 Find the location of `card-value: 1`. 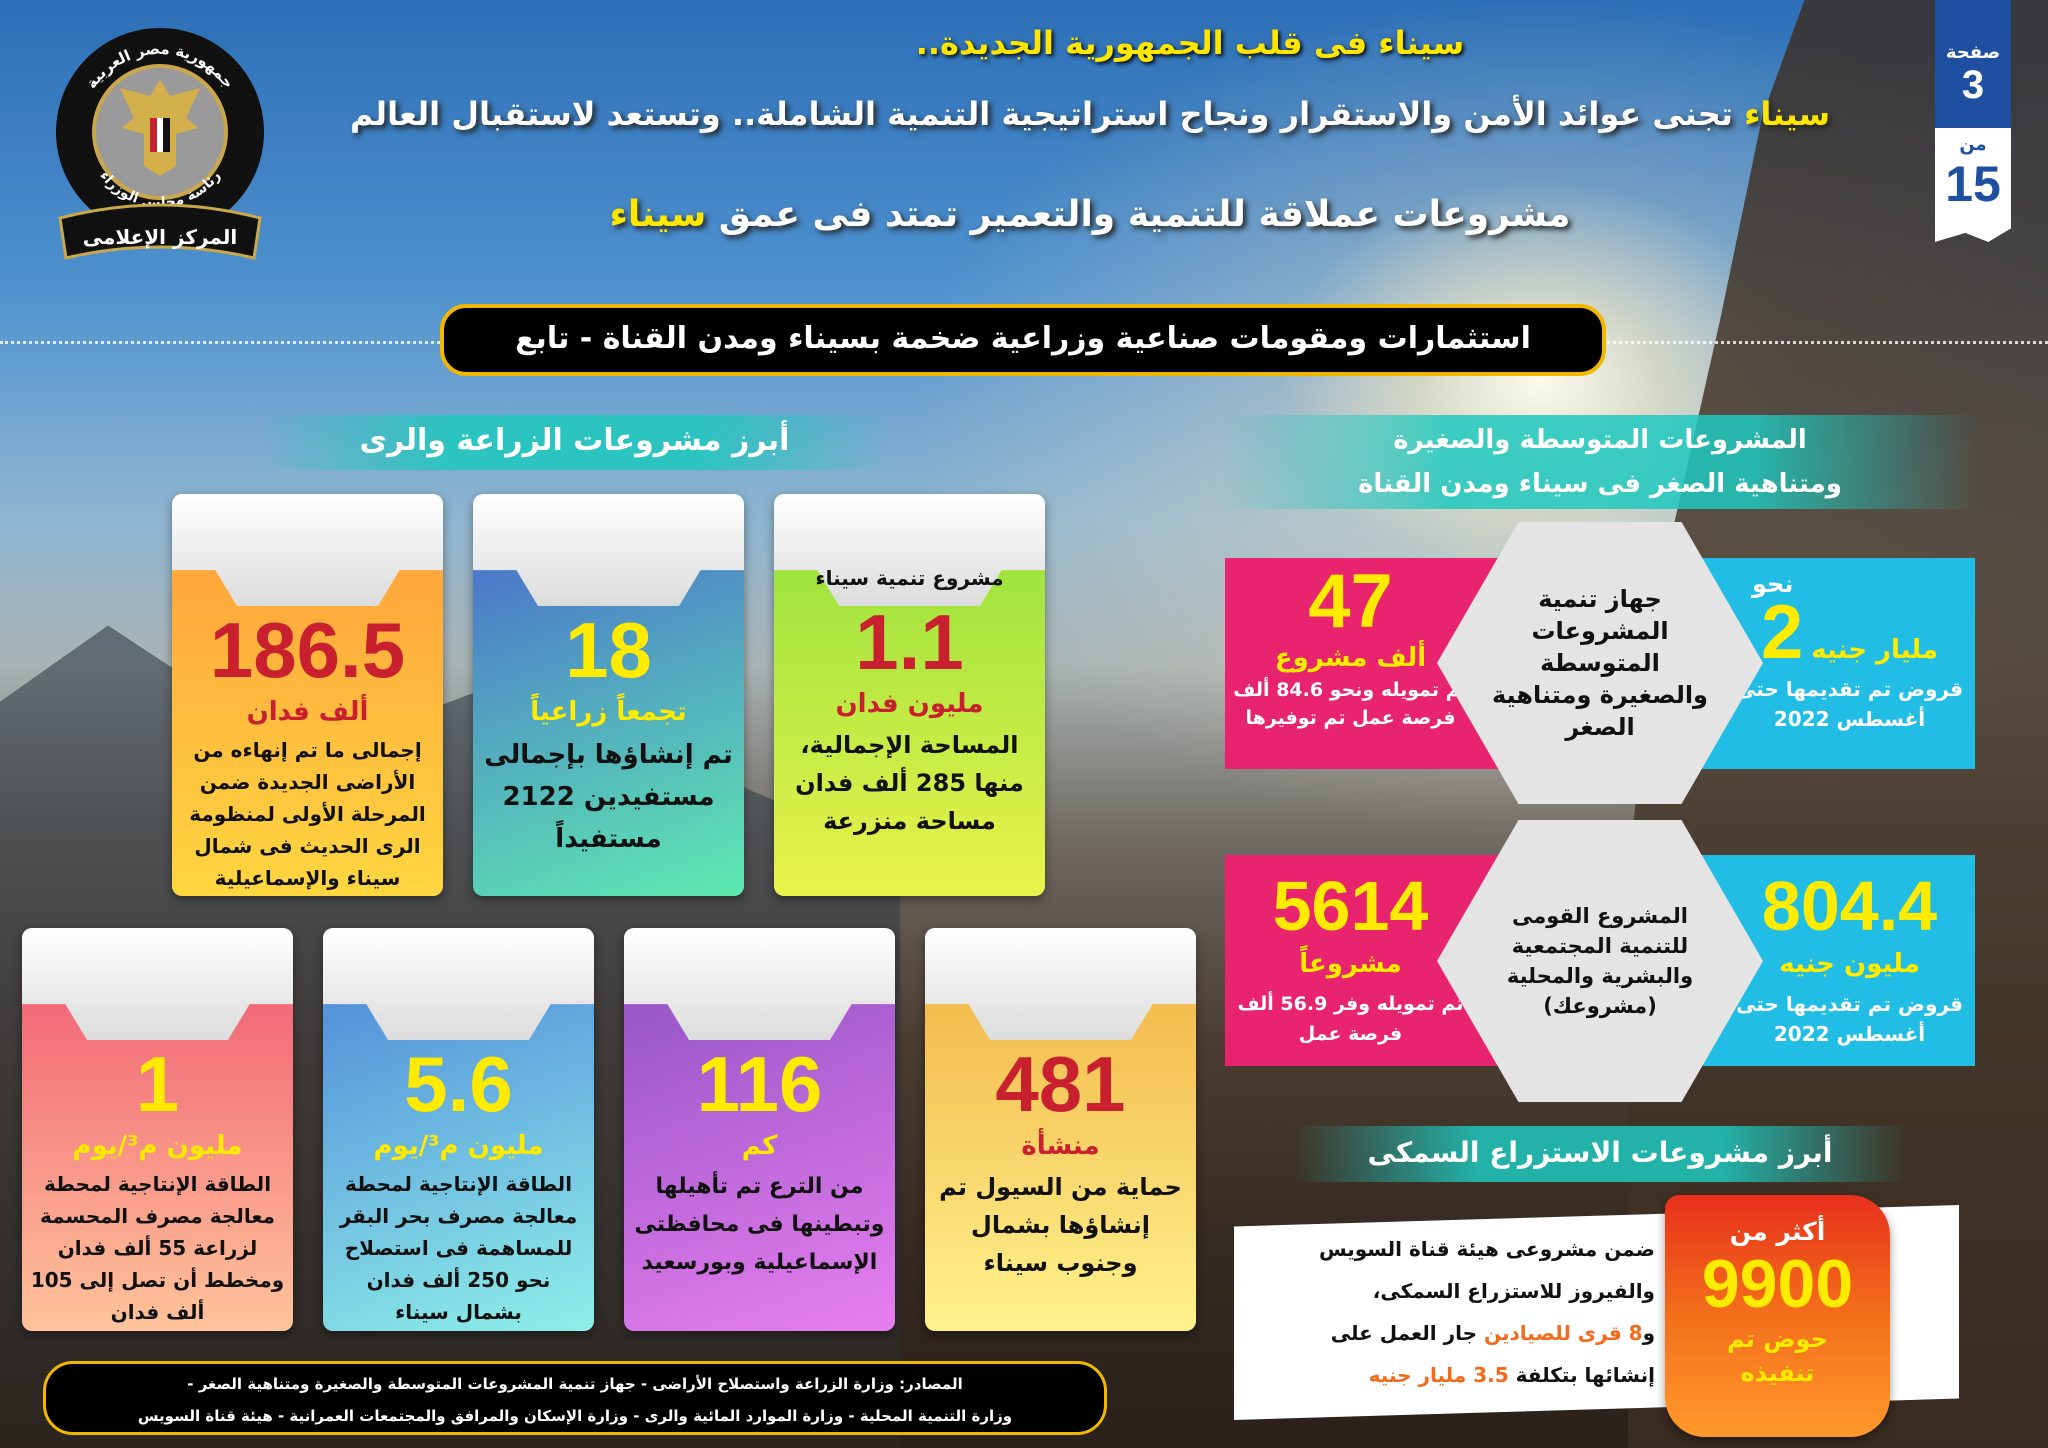

card-value: 1 is located at coordinates (157, 1084).